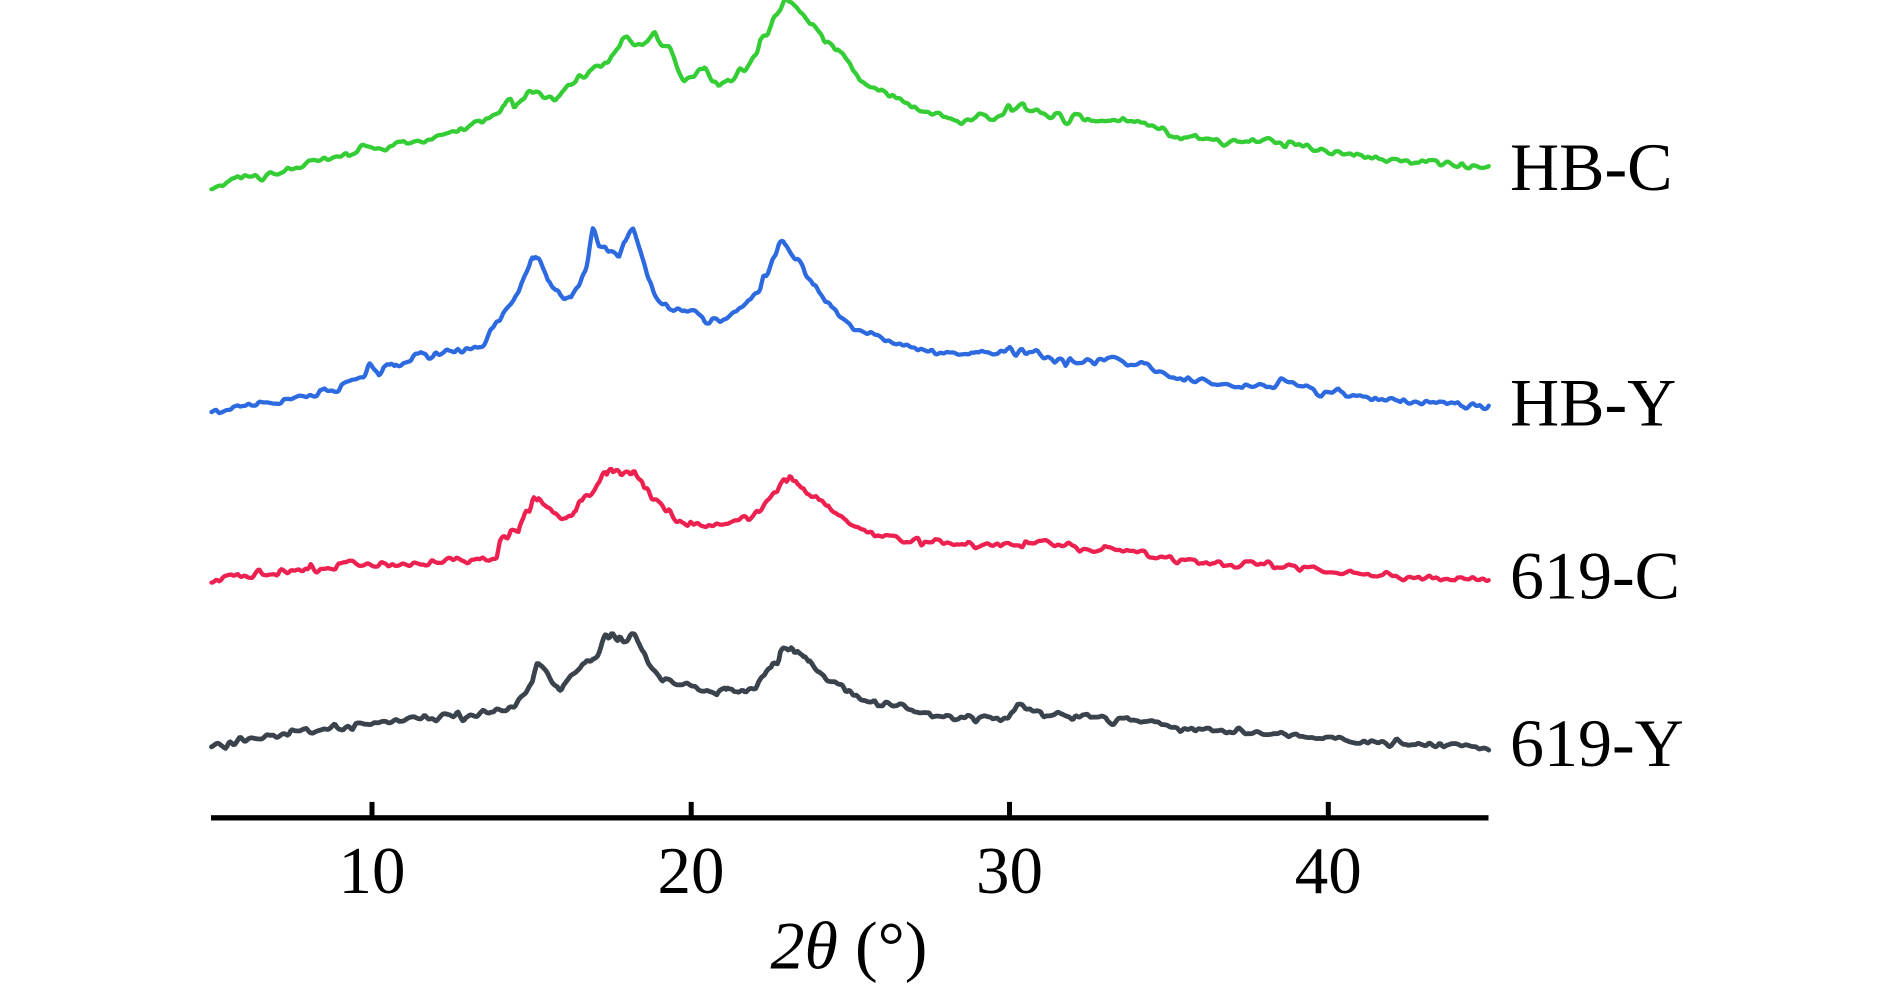 Image resolution: width=1890 pixels, height=987 pixels. Describe the element at coordinates (1593, 402) in the screenshot. I see `svg-text: HB-Y` at that location.